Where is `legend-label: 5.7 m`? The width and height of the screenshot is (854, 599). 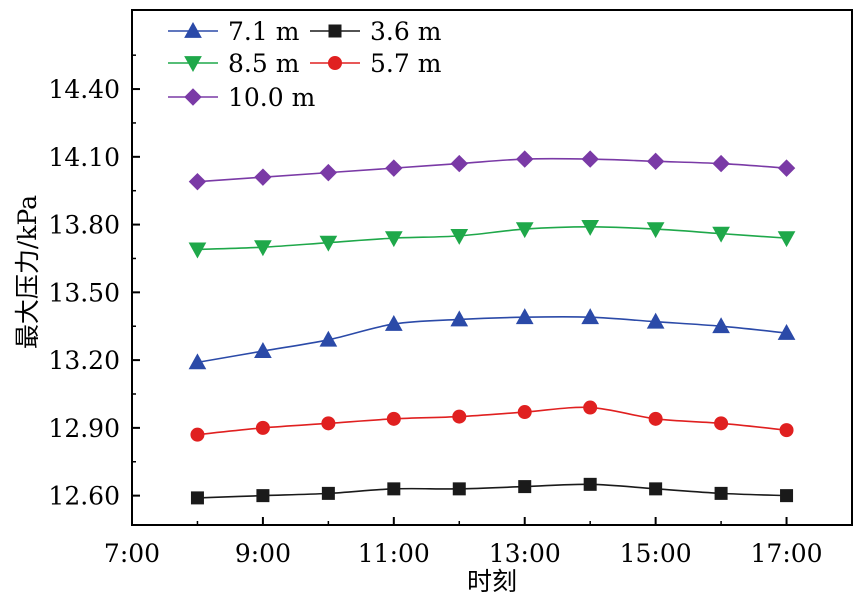 legend-label: 5.7 m is located at coordinates (406, 63).